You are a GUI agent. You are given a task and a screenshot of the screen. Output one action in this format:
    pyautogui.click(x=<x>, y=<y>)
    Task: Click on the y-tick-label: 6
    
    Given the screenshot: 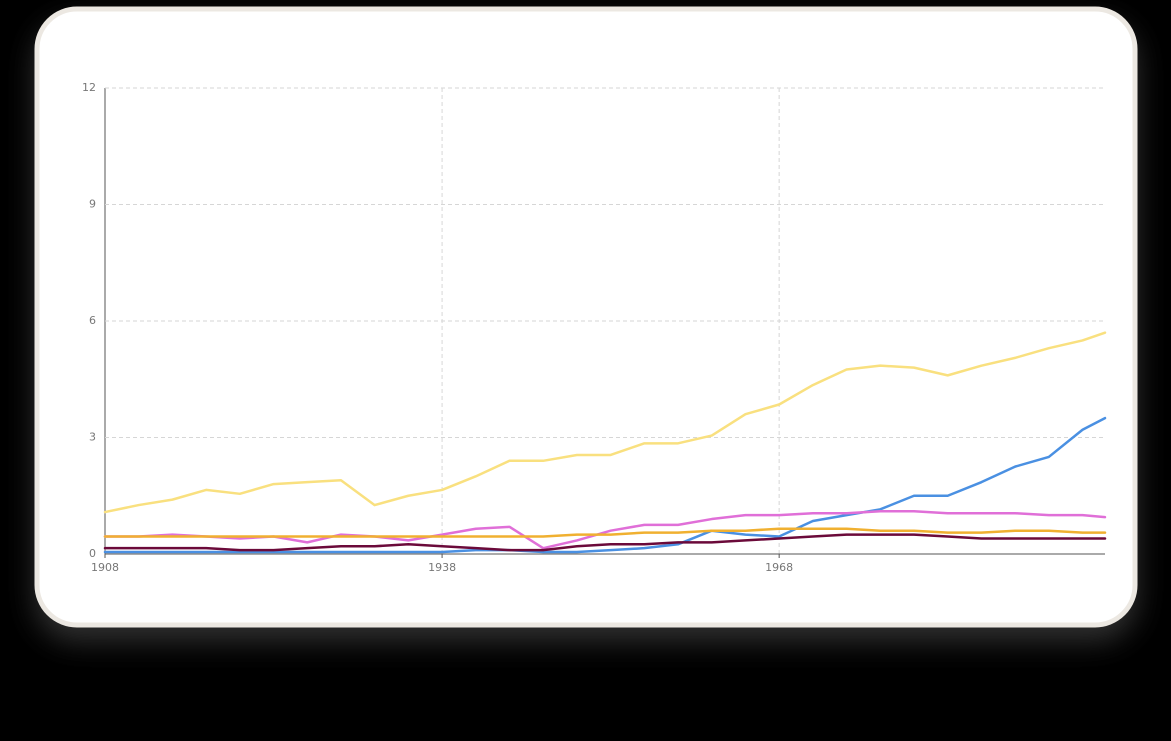 What is the action you would take?
    pyautogui.click(x=92, y=320)
    